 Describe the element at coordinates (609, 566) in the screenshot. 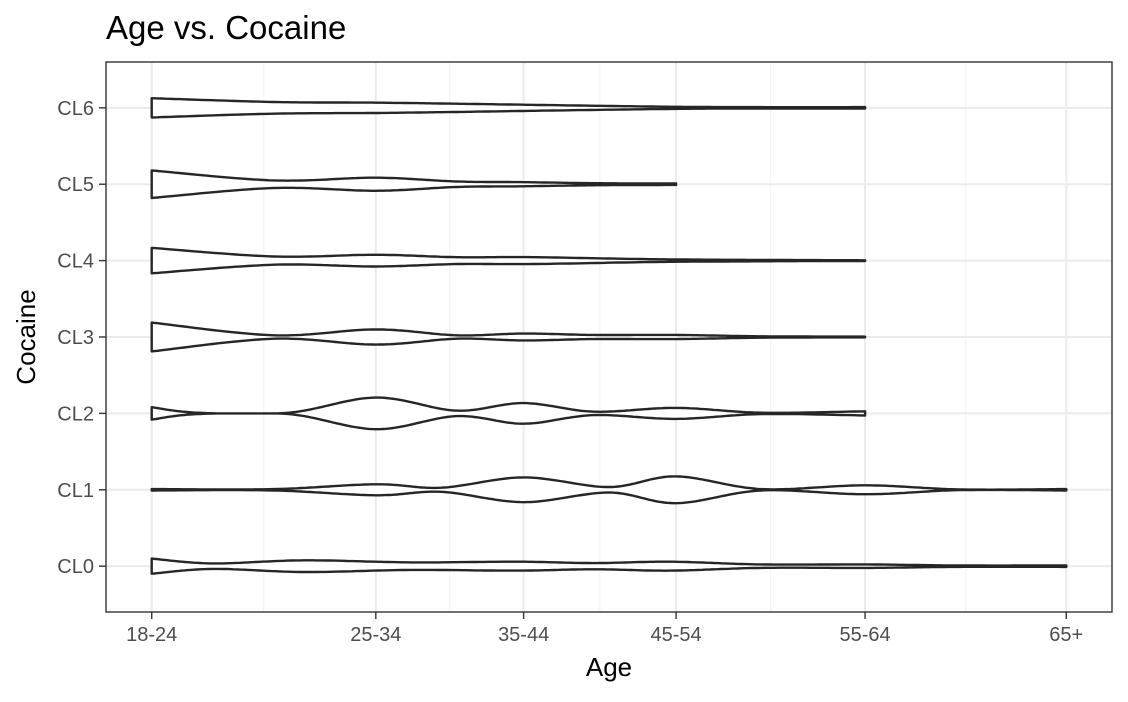

I see `violin-cl0` at that location.